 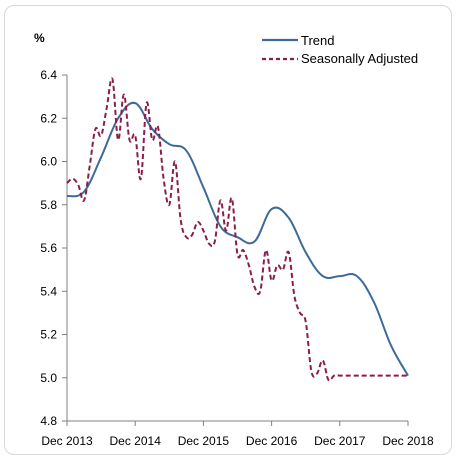 I want to click on y-tick-label: 5.4, so click(x=48, y=291).